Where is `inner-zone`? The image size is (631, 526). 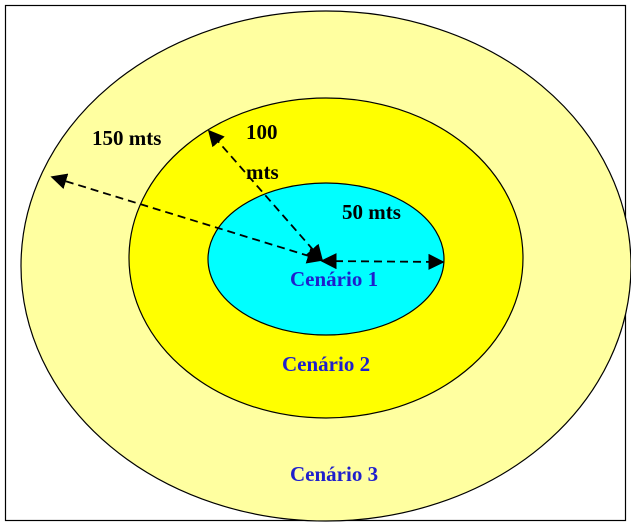
inner-zone is located at coordinates (326, 259).